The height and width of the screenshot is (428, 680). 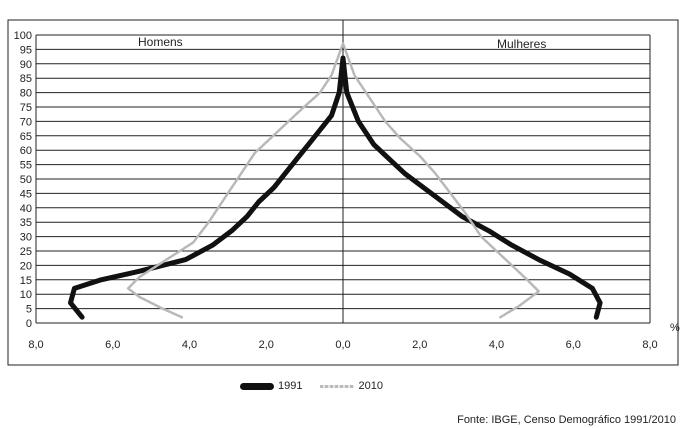 I want to click on y-tick-label: 10, so click(x=26, y=295).